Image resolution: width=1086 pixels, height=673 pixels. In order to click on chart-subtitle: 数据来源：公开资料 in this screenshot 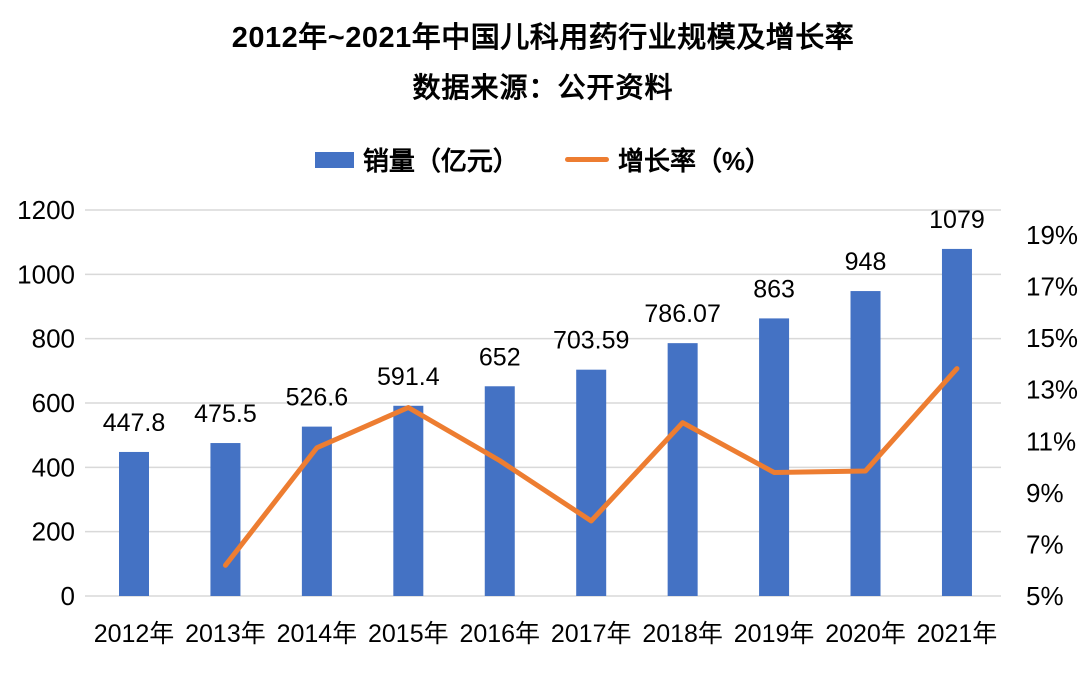, I will do `click(543, 87)`.